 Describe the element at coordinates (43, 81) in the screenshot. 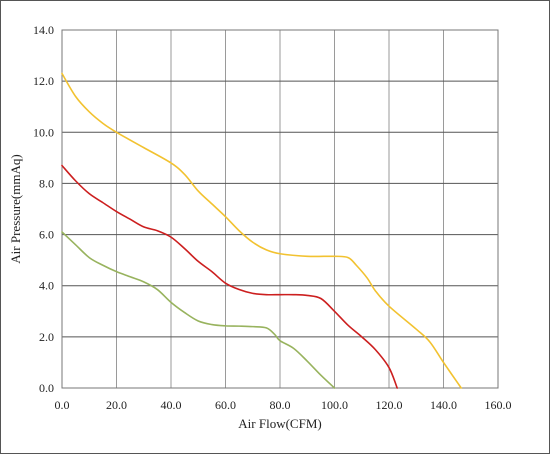

I see `y-tick-label: 12.0` at that location.